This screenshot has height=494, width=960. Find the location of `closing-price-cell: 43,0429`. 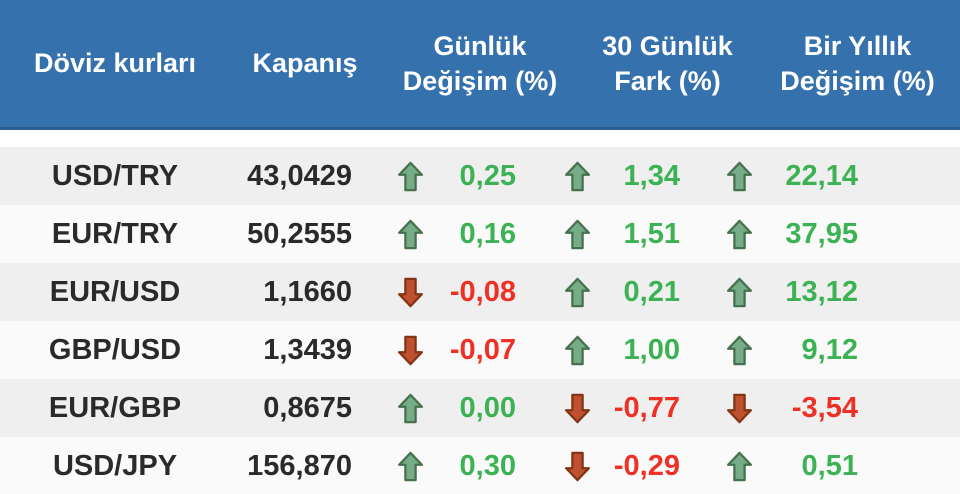

closing-price-cell: 43,0429 is located at coordinates (294, 176).